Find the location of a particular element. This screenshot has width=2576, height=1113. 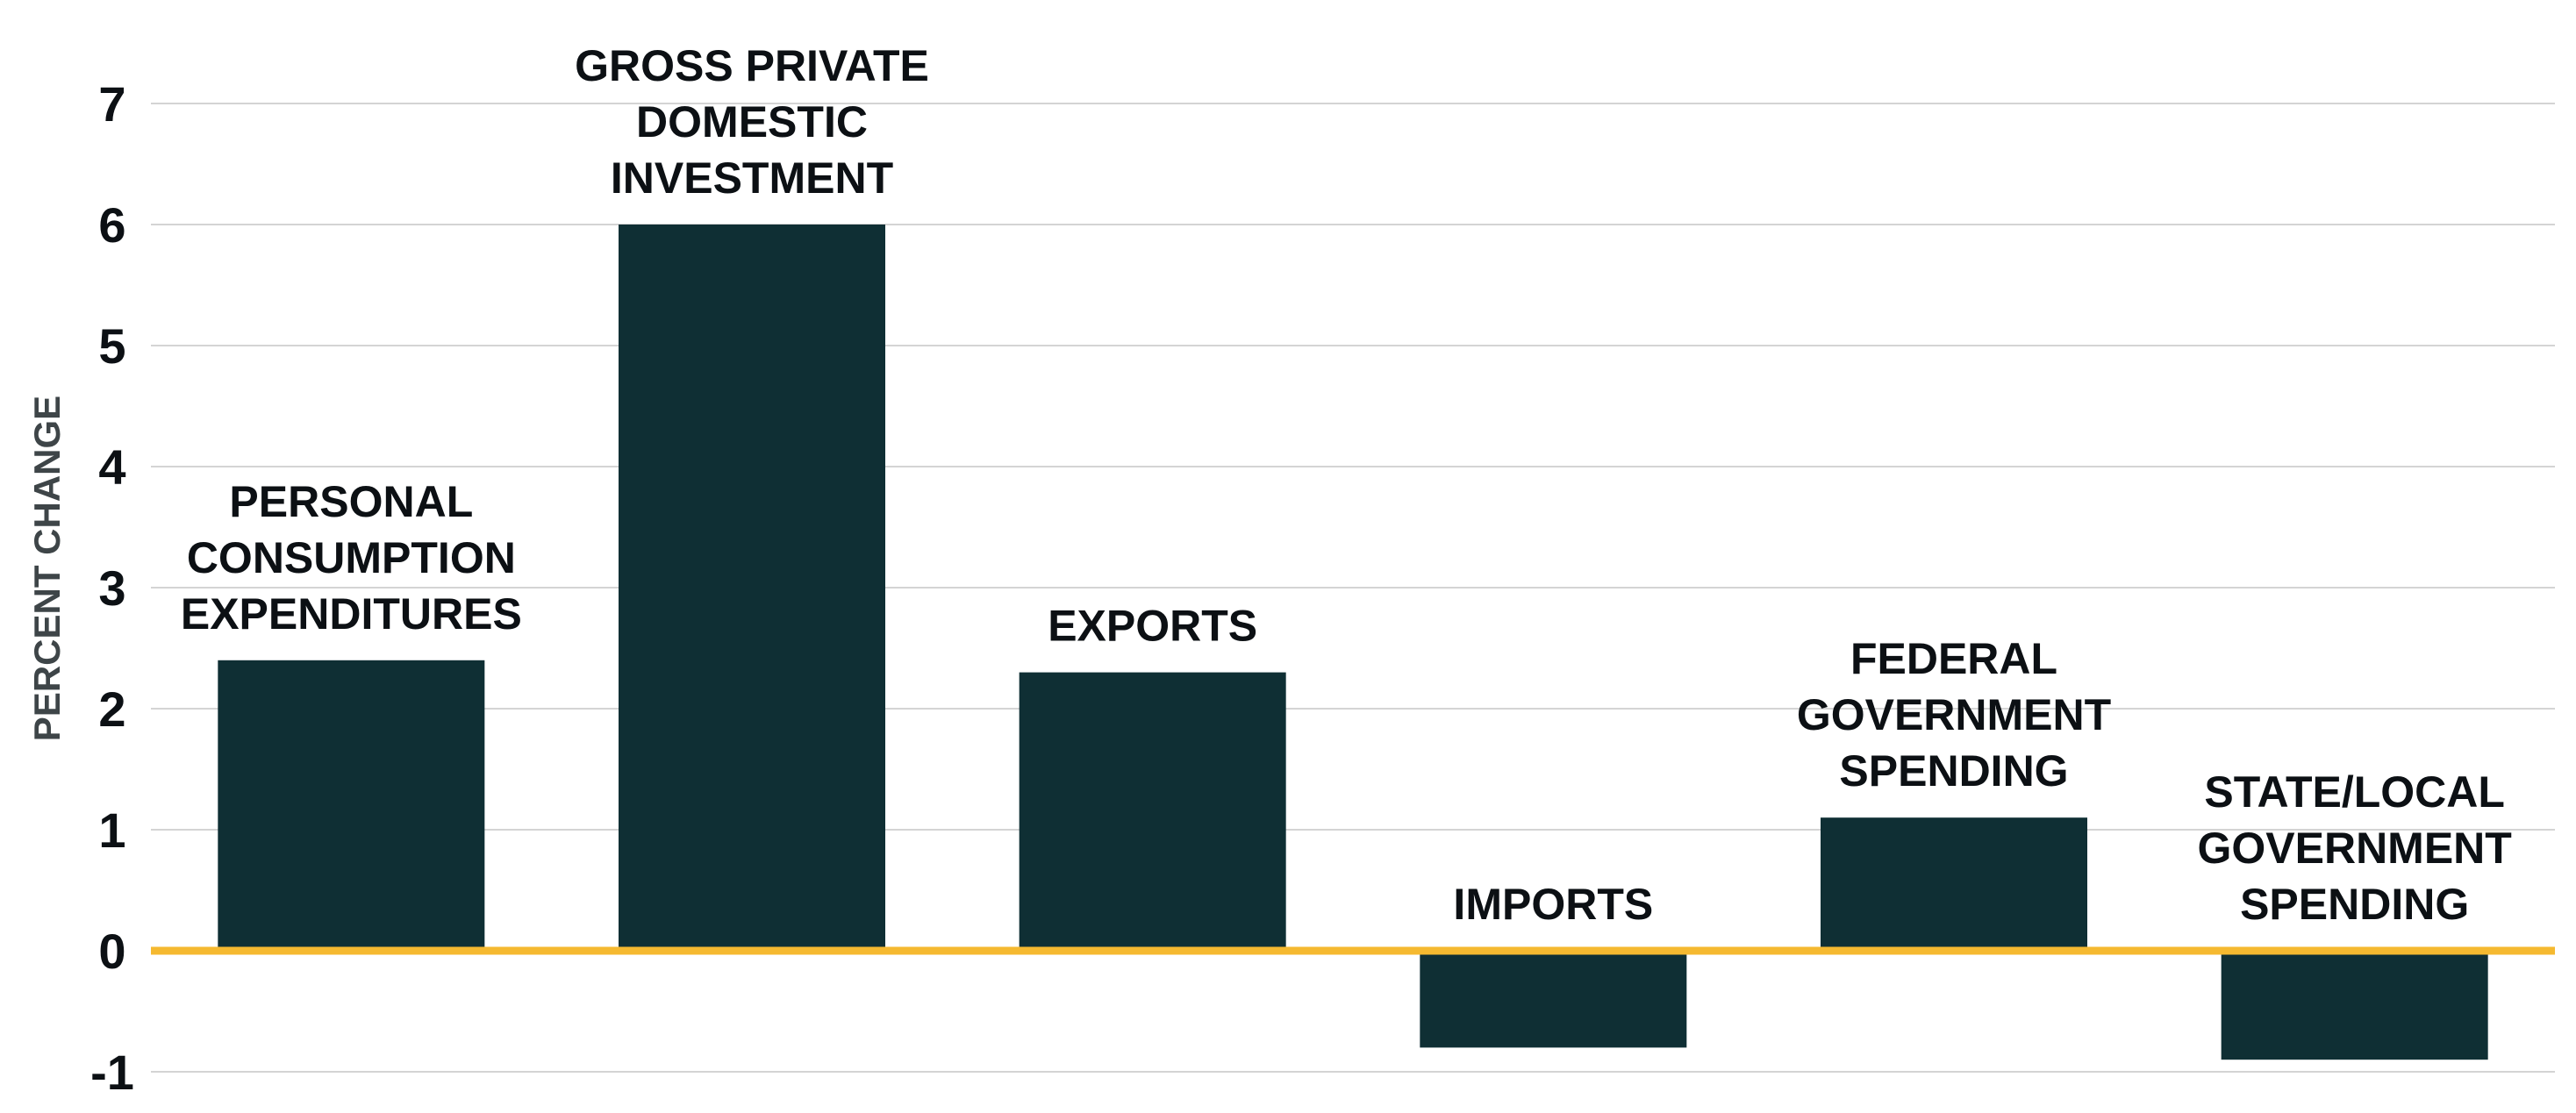

bar-category-label: CONSUMPTION is located at coordinates (351, 557).